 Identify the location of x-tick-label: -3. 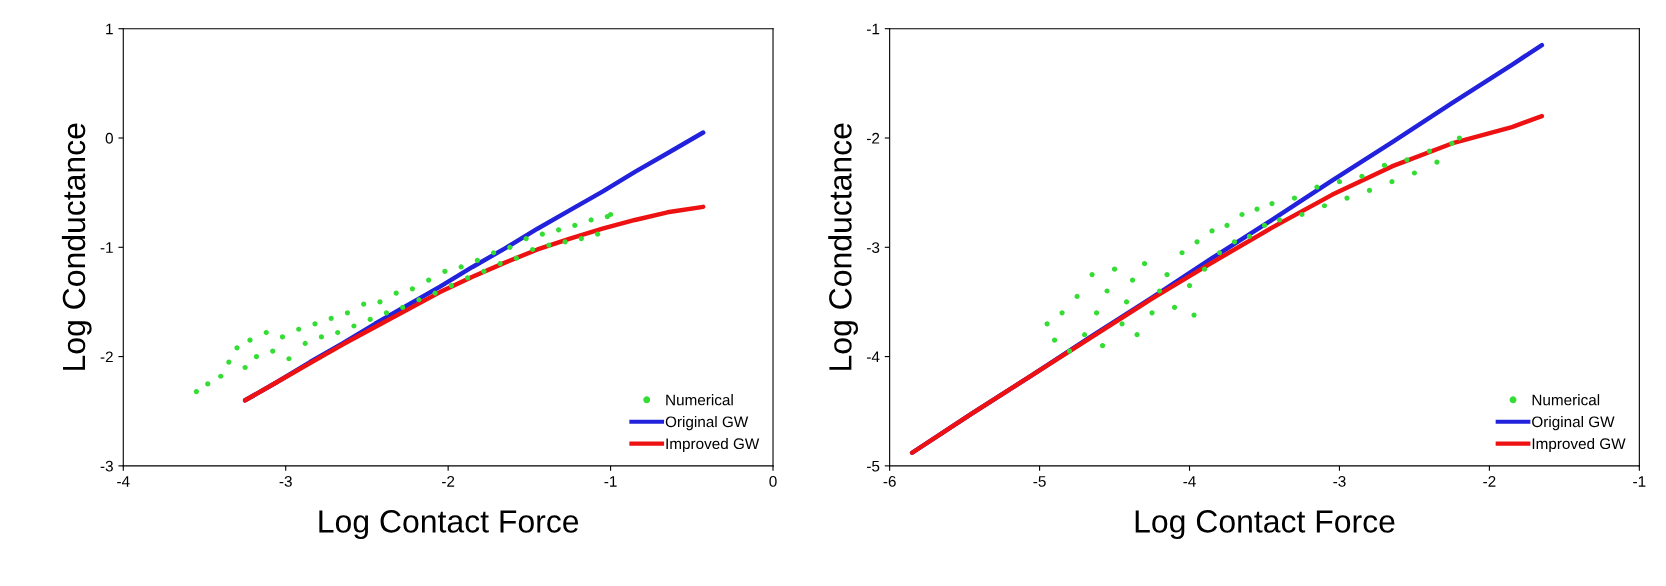
(285, 481).